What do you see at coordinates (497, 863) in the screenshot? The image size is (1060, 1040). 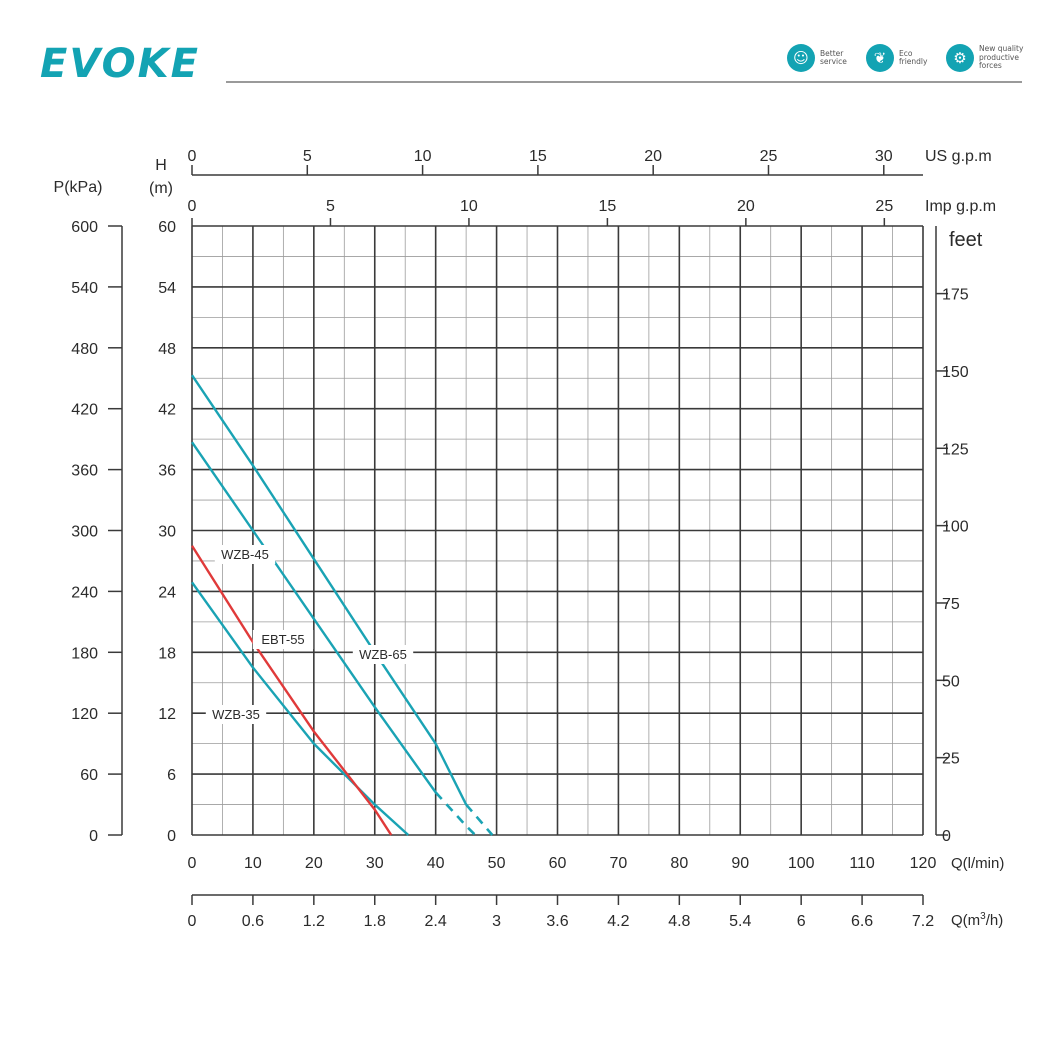 I see `flow-lmin-tick-label: 50` at bounding box center [497, 863].